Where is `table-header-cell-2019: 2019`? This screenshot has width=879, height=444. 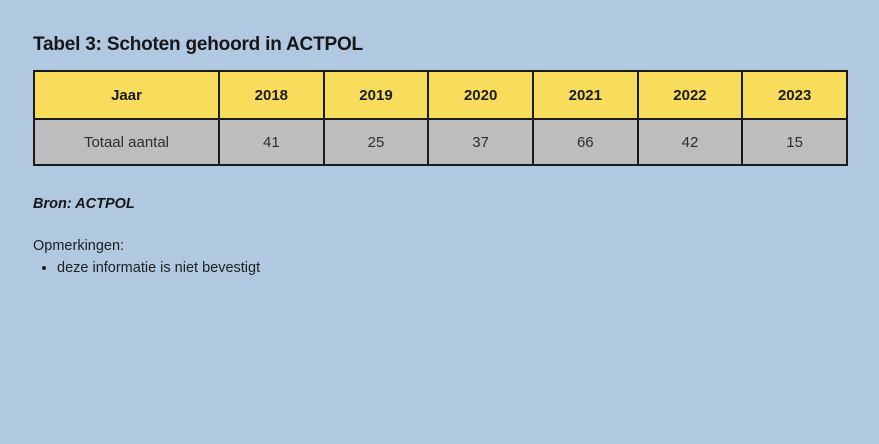 table-header-cell-2019: 2019 is located at coordinates (376, 95).